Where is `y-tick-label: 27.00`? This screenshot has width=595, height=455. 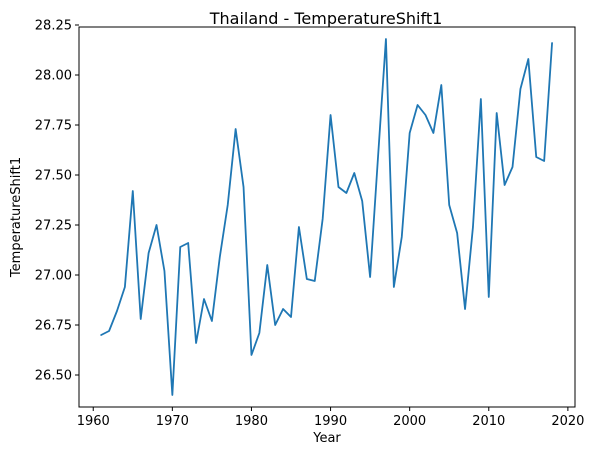 y-tick-label: 27.00 is located at coordinates (53, 276).